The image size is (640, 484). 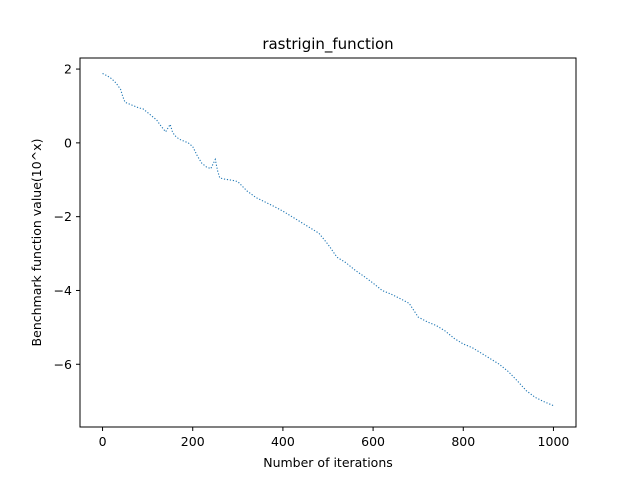 I want to click on x-tick-label: 400, so click(x=283, y=441).